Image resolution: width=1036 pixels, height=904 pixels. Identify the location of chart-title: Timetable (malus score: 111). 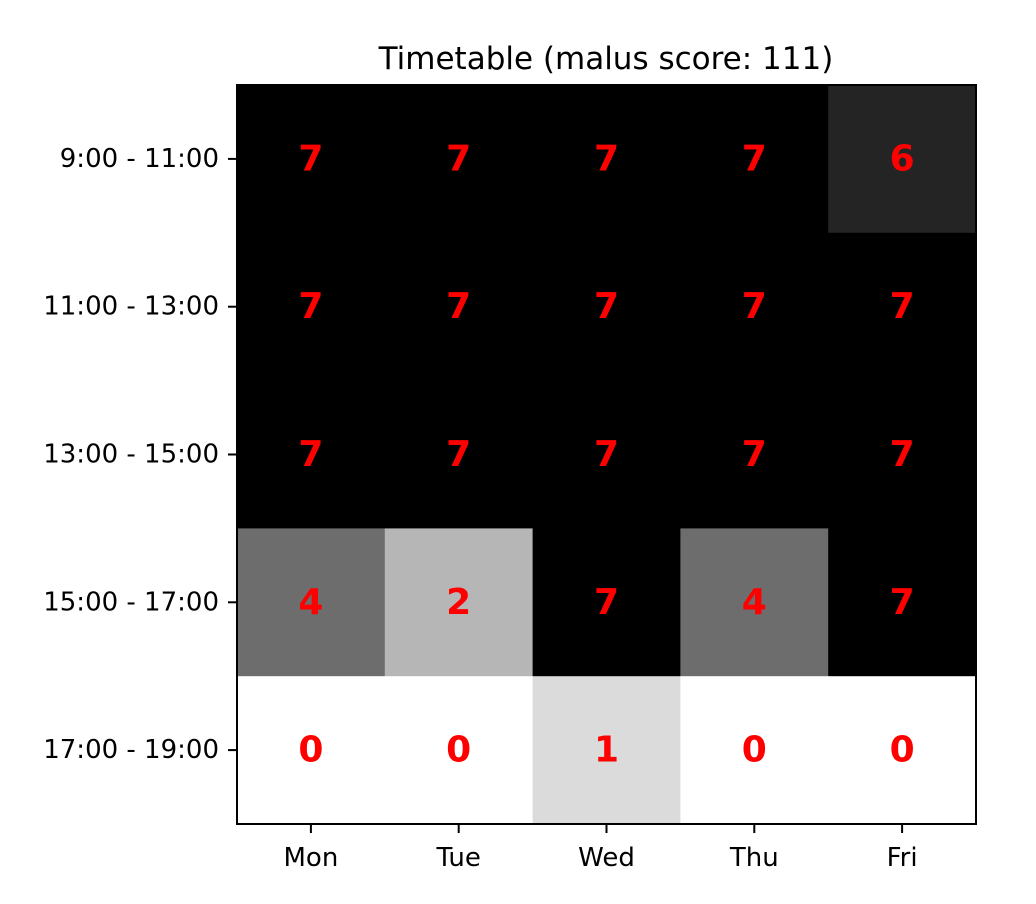
(606, 59).